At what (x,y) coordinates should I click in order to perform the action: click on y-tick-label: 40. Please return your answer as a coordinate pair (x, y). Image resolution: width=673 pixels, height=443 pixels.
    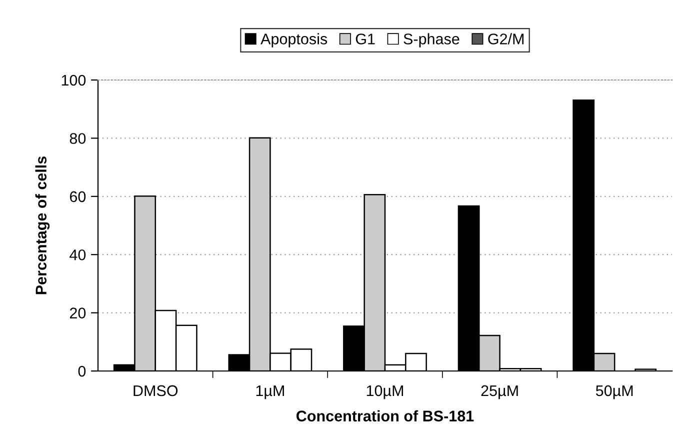
    Looking at the image, I should click on (78, 254).